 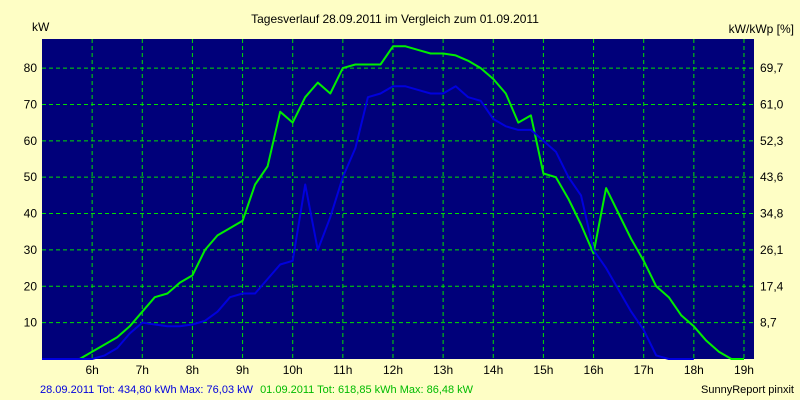 I want to click on y-tick-label-left: 10, so click(x=31, y=323).